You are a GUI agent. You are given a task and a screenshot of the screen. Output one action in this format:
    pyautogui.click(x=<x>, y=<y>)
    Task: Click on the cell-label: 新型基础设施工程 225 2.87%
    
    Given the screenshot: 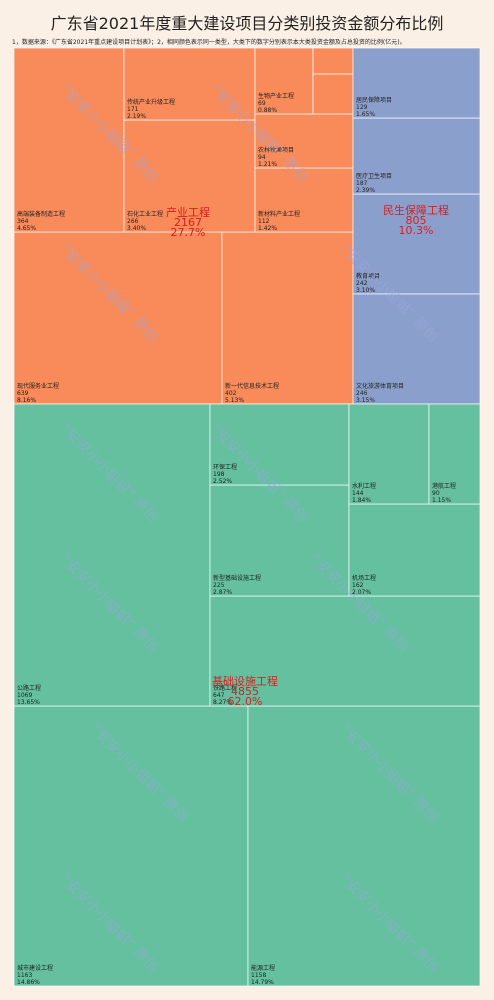 What is the action you would take?
    pyautogui.click(x=237, y=585)
    